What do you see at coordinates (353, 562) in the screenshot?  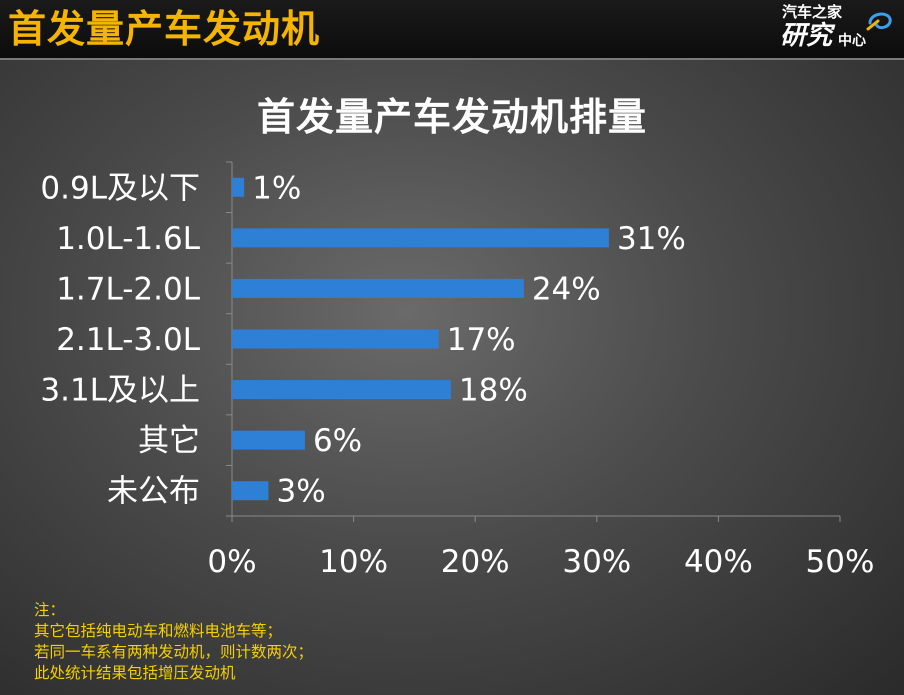 I see `x-tick-label: 10%` at bounding box center [353, 562].